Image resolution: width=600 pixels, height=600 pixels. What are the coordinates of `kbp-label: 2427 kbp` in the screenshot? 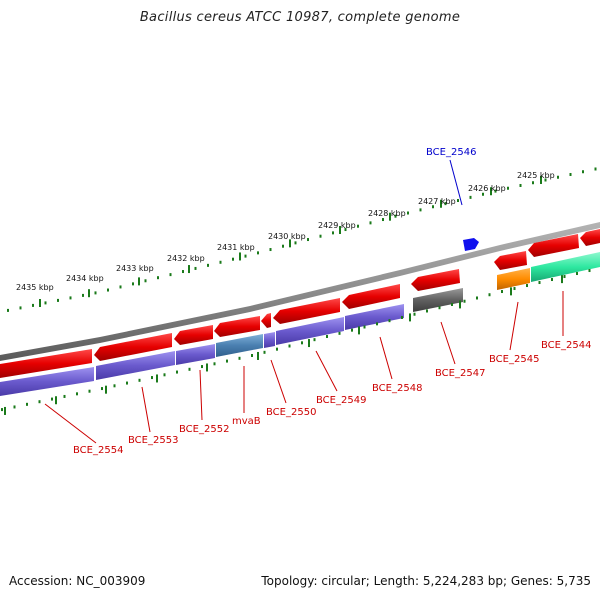 It's located at (437, 201).